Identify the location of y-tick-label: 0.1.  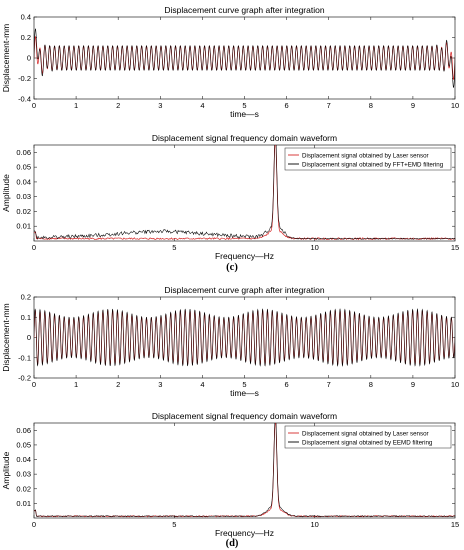
(26, 317).